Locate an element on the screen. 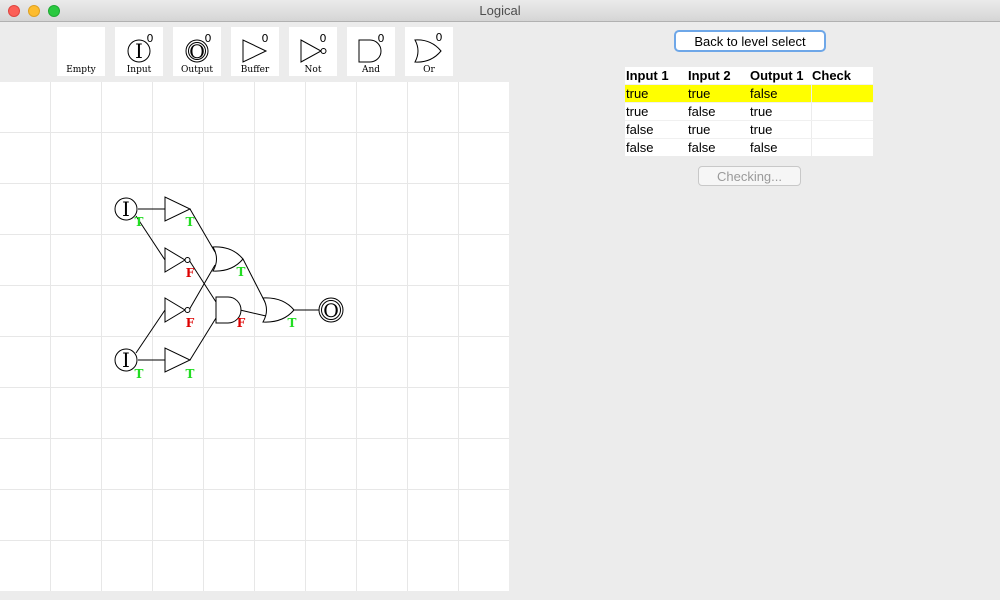 The width and height of the screenshot is (1000, 600). wires is located at coordinates (227, 284).